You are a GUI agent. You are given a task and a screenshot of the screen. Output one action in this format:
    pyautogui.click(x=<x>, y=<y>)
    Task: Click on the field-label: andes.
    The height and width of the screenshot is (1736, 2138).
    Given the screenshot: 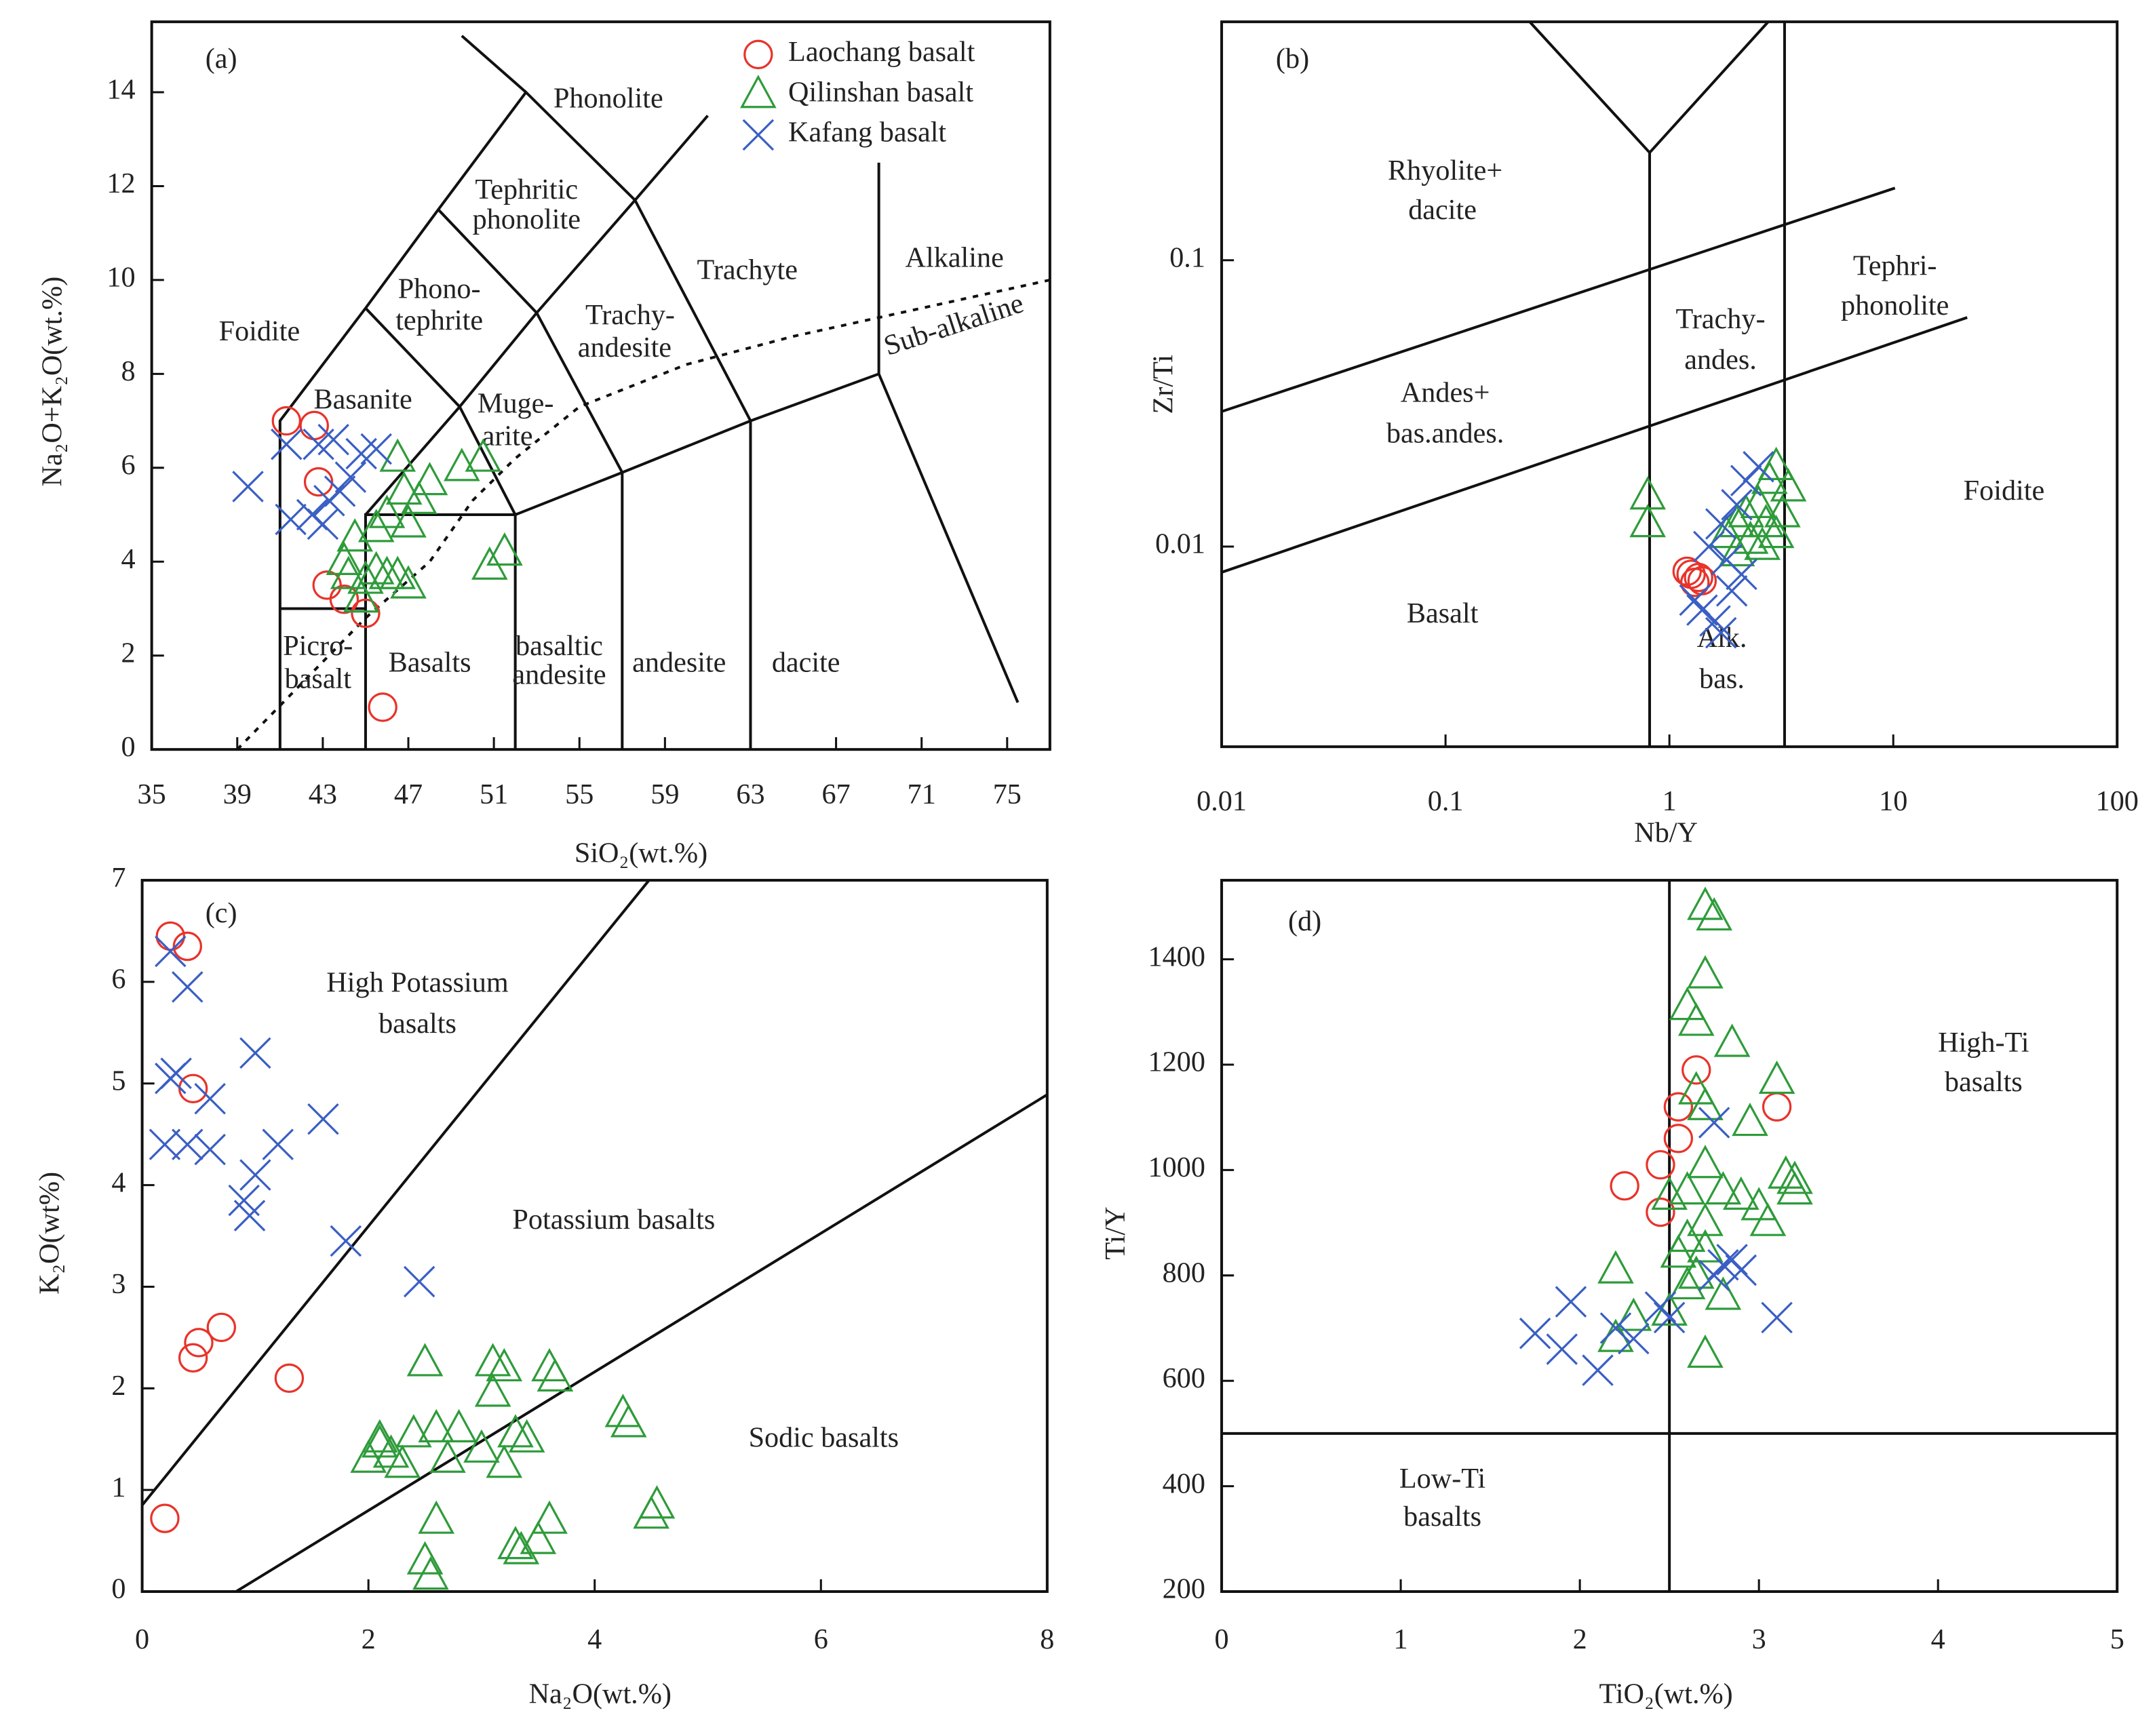 What is the action you would take?
    pyautogui.click(x=1720, y=360)
    